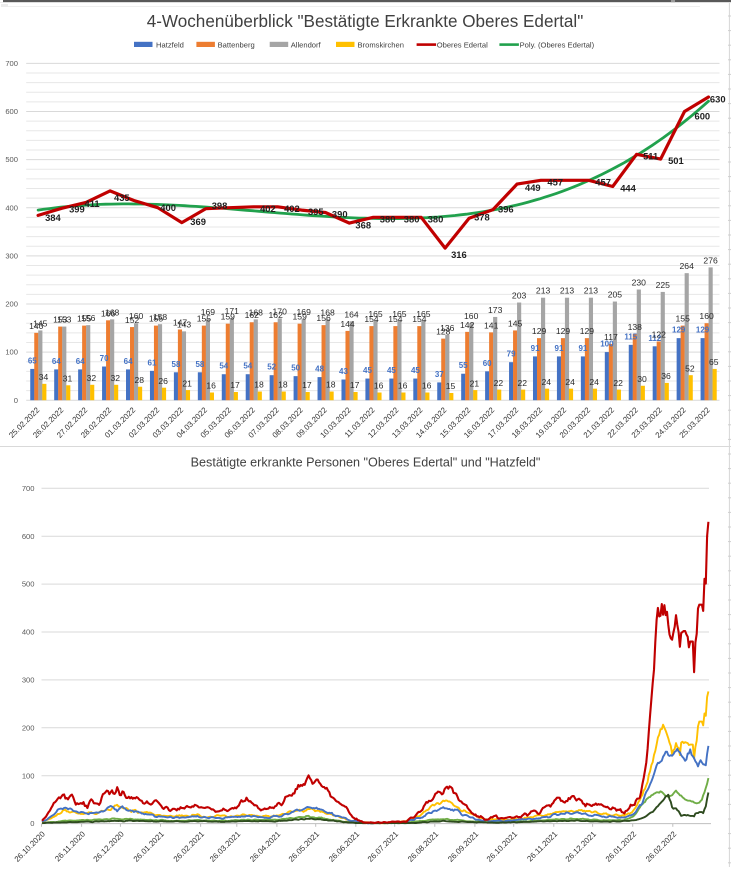 Image resolution: width=731 pixels, height=872 pixels. Describe the element at coordinates (687, 266) in the screenshot. I see `svg-text: 264` at that location.